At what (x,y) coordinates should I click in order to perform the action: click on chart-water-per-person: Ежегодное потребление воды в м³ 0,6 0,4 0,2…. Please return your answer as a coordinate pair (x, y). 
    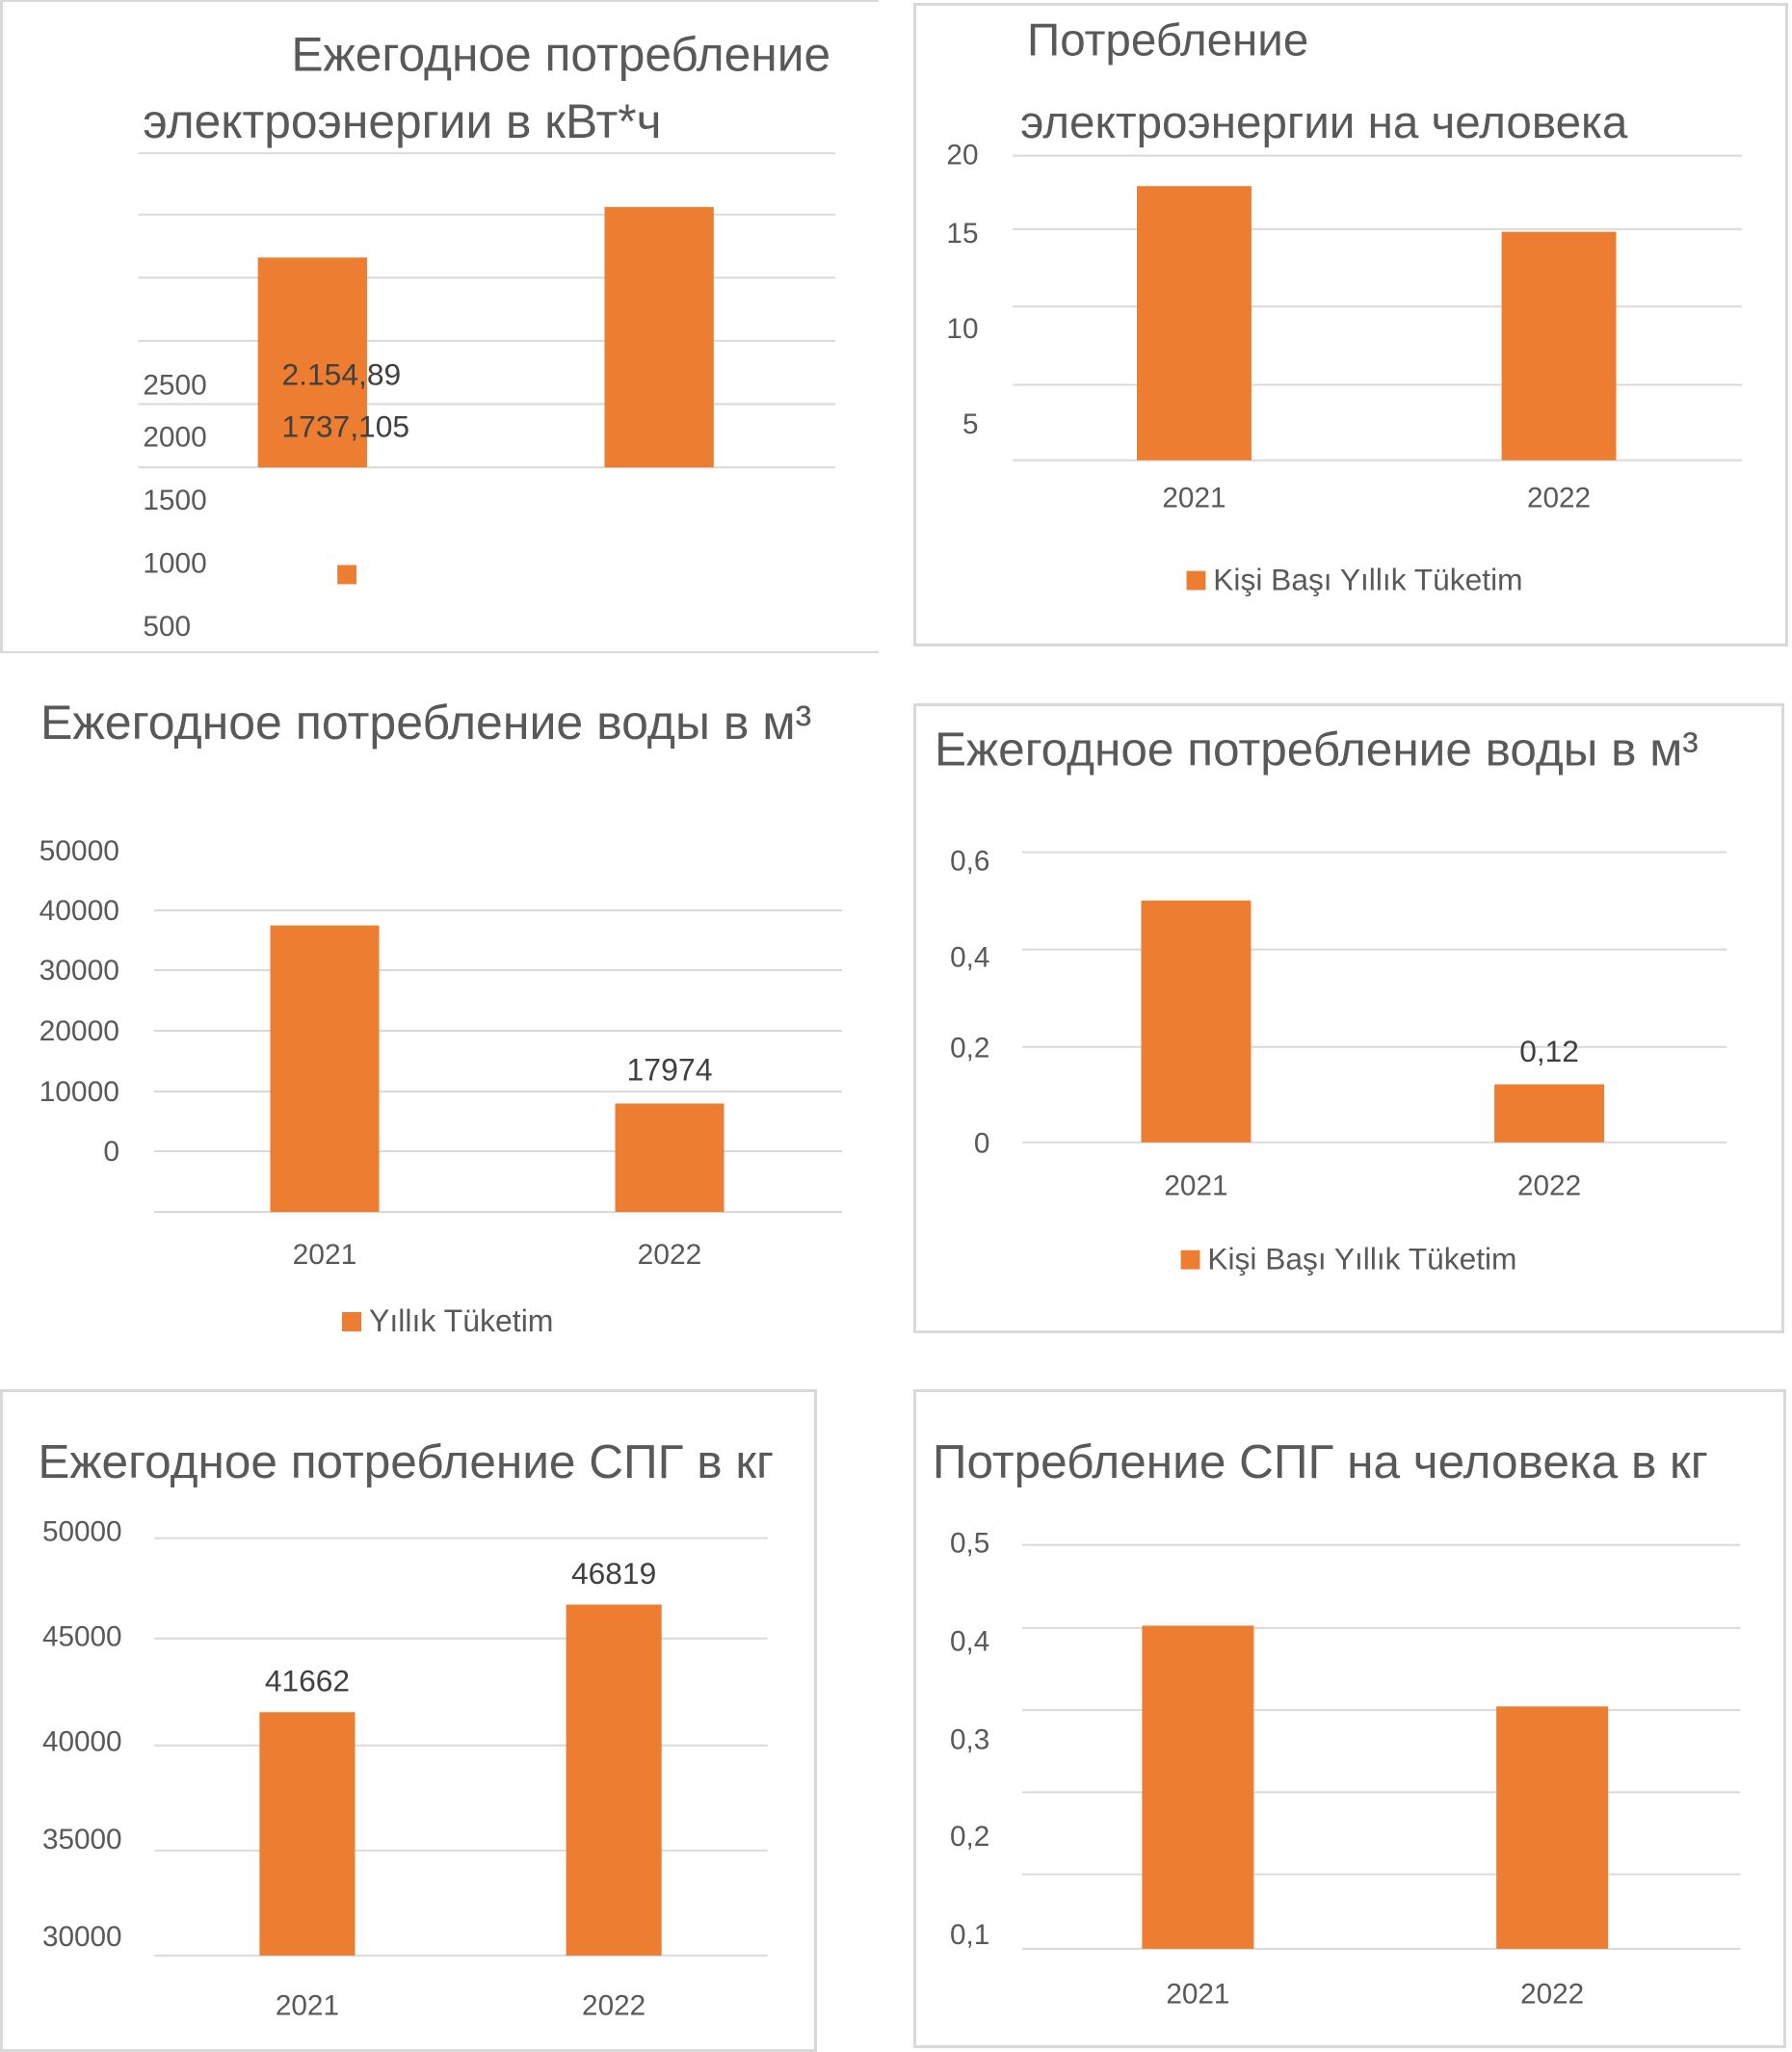
    Looking at the image, I should click on (1349, 1018).